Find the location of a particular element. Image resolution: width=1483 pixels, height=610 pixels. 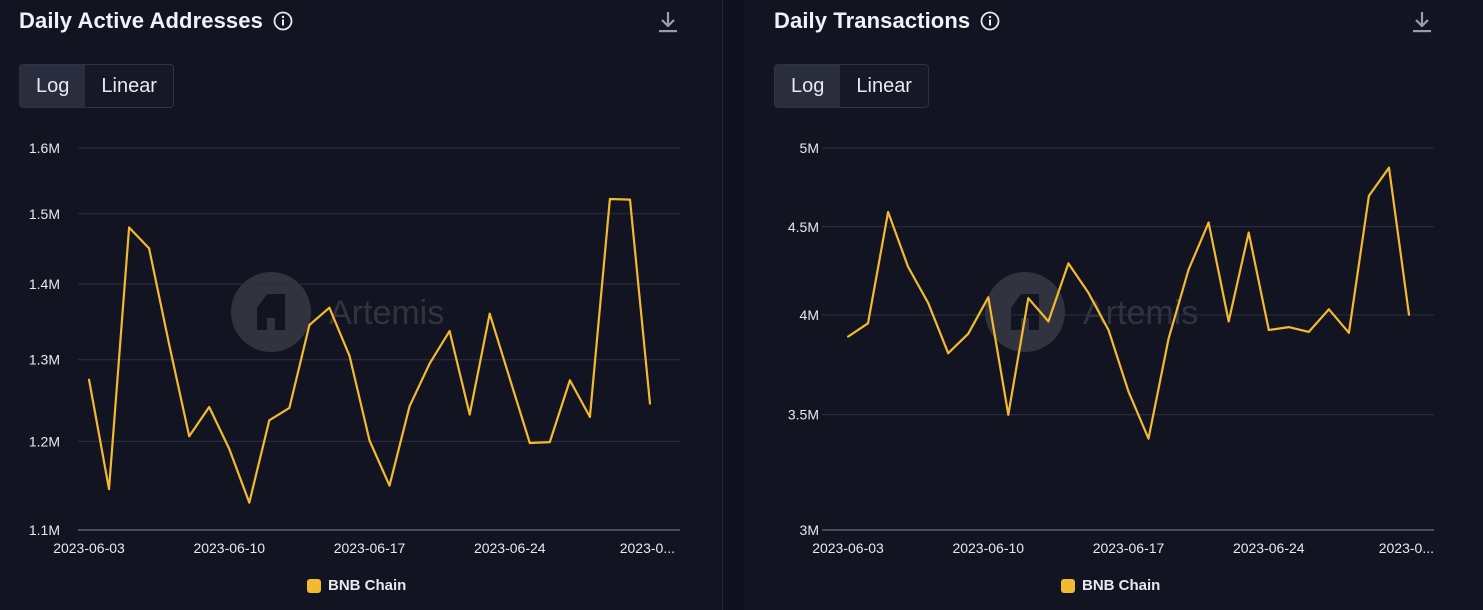

y-tick-label: 1.6M is located at coordinates (44, 148).